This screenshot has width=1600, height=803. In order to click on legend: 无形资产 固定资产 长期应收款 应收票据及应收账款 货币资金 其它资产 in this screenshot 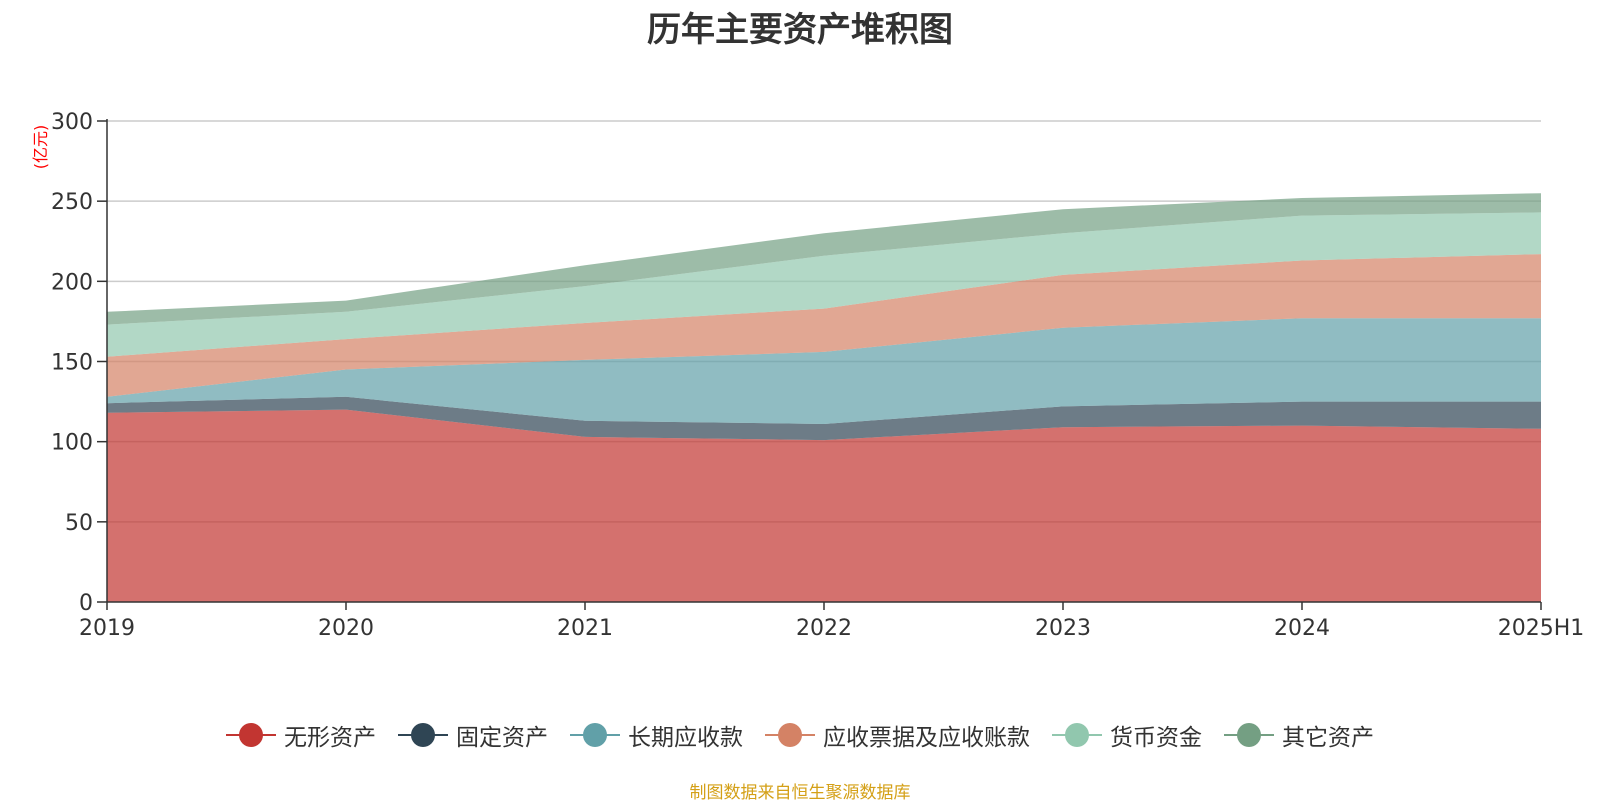, I will do `click(800, 735)`.